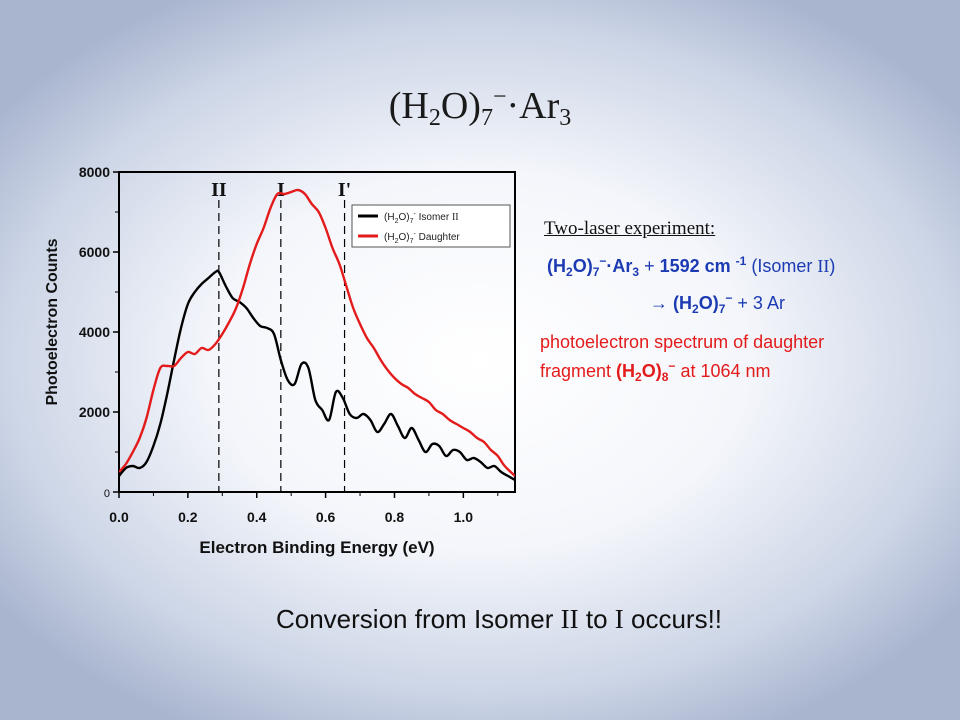  What do you see at coordinates (107, 494) in the screenshot?
I see `y-tick-label: 0` at bounding box center [107, 494].